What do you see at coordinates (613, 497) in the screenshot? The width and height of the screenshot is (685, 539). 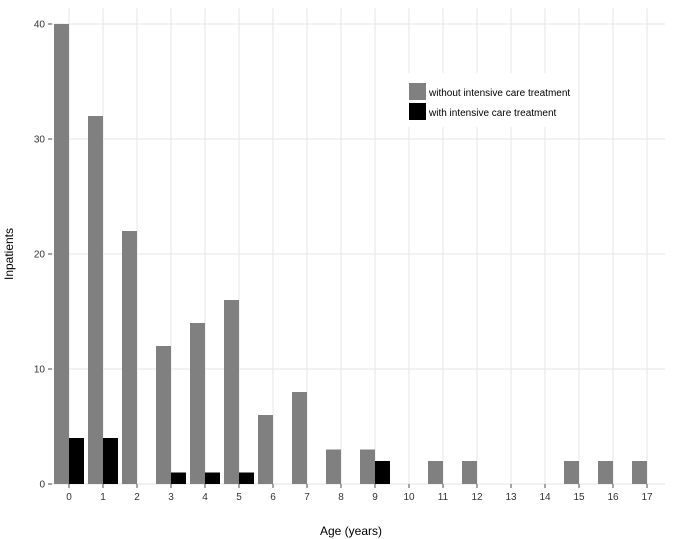 I see `x-tick-label: 16` at bounding box center [613, 497].